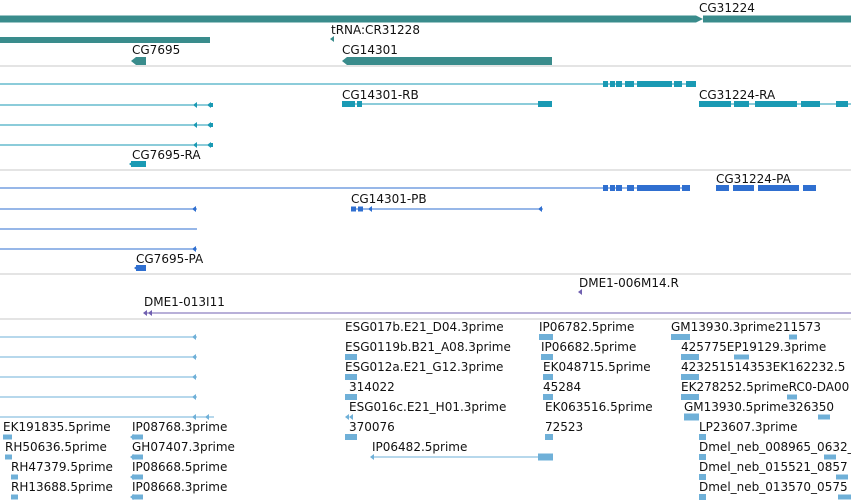  I want to click on est-label: Dmel_neb_015521_0857, so click(773, 467).